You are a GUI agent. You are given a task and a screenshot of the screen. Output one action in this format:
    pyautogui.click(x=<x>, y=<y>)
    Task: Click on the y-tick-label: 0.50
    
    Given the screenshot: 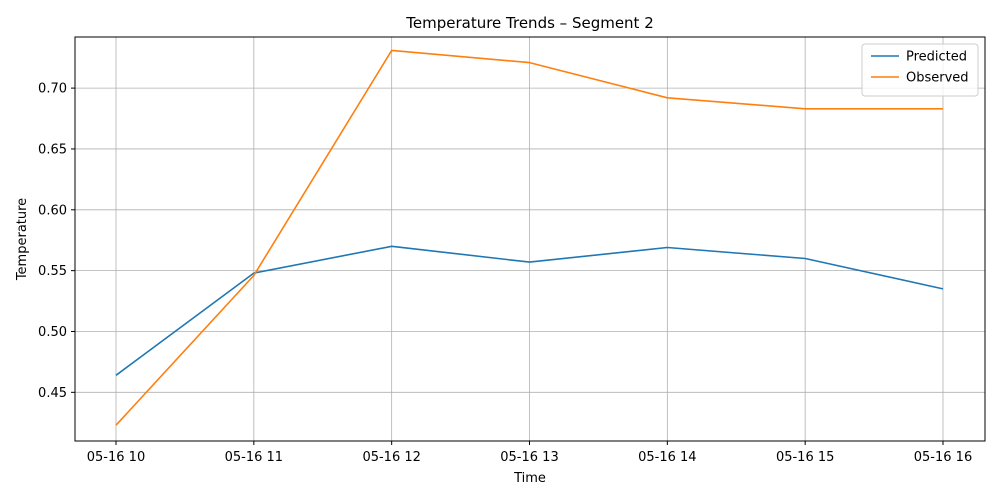 What is the action you would take?
    pyautogui.click(x=52, y=332)
    